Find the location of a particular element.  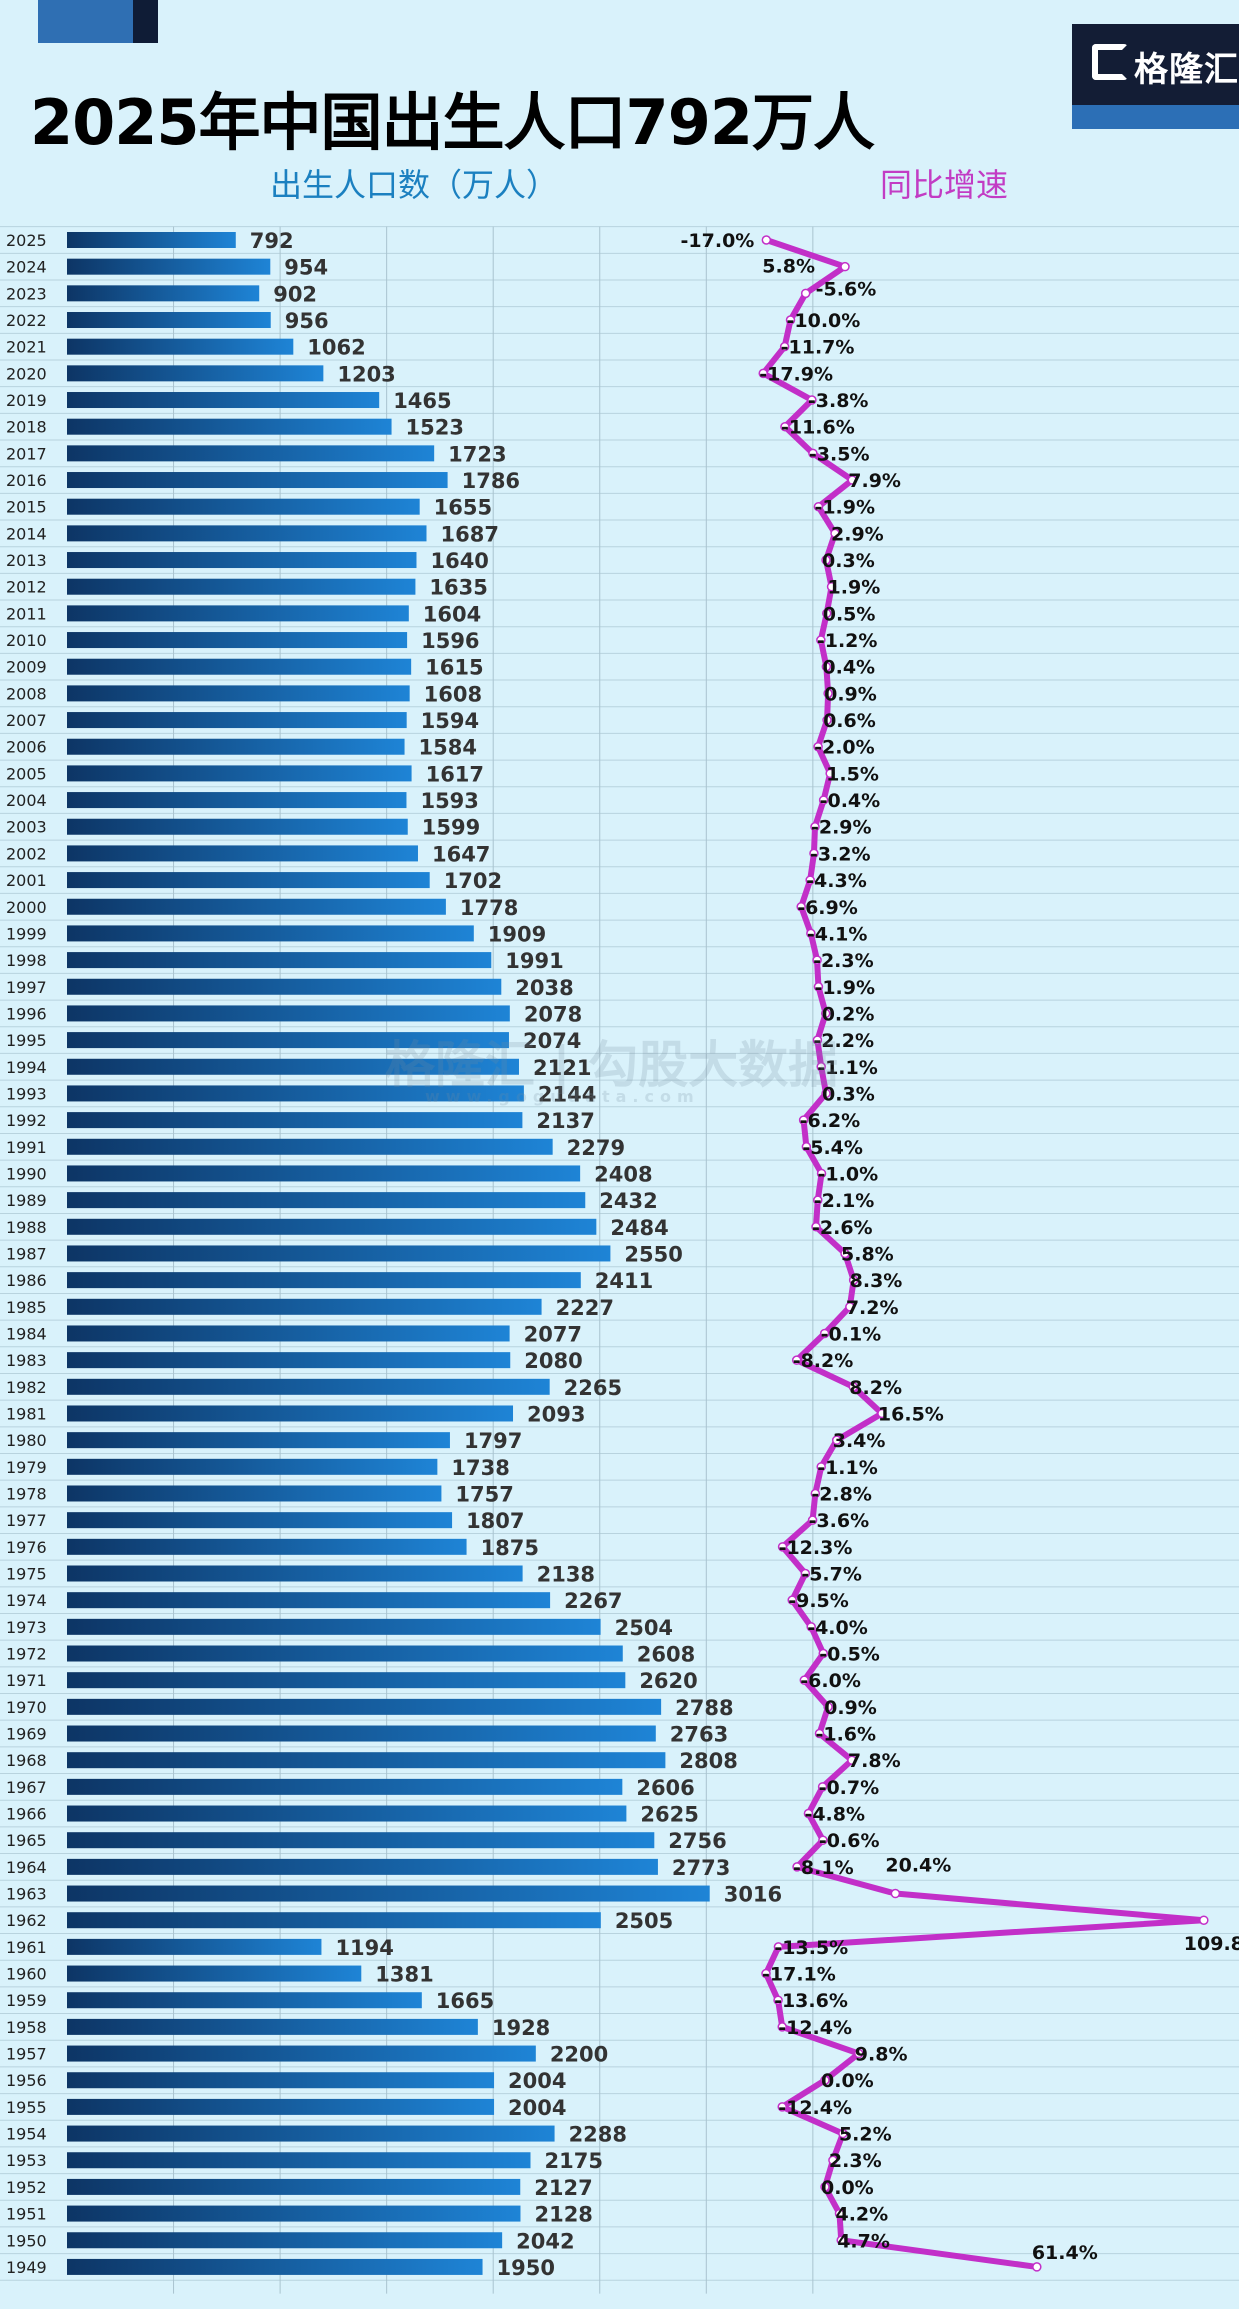

bar-value-label: 2763 is located at coordinates (699, 1735).